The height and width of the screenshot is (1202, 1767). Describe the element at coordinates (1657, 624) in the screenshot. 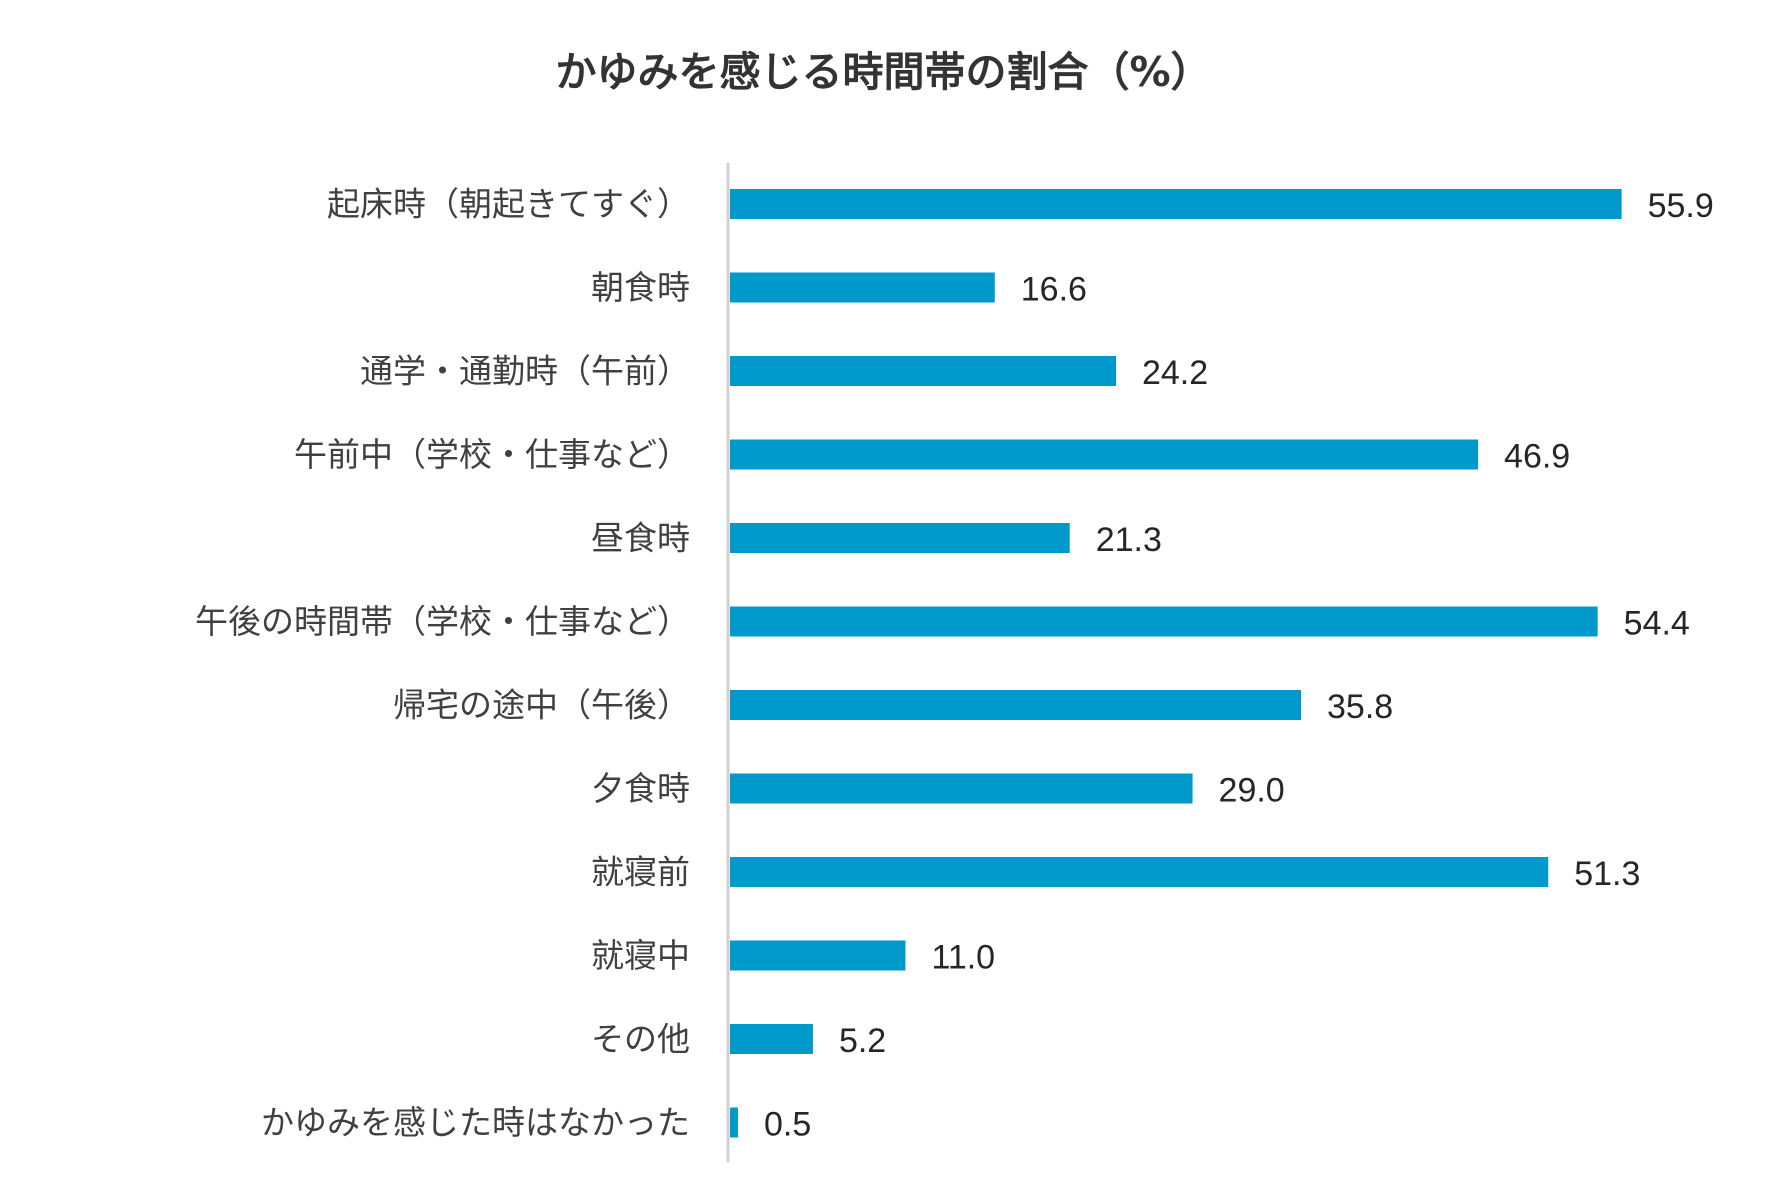

I see `value-label-5: 54.4` at that location.